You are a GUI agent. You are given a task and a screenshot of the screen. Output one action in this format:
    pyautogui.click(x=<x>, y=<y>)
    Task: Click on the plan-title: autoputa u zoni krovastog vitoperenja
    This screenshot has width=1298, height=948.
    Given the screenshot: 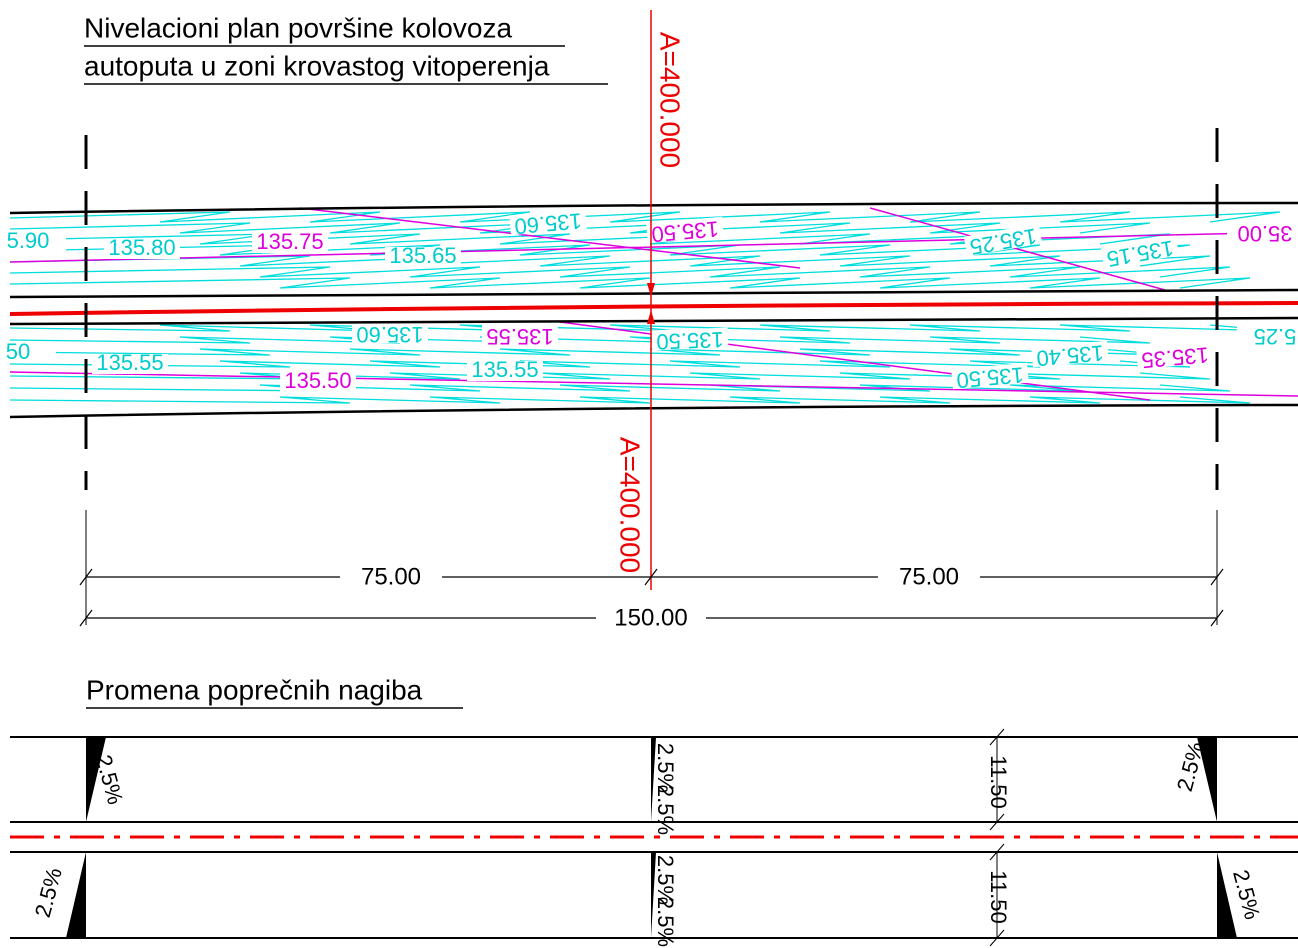 What is the action you would take?
    pyautogui.click(x=317, y=65)
    